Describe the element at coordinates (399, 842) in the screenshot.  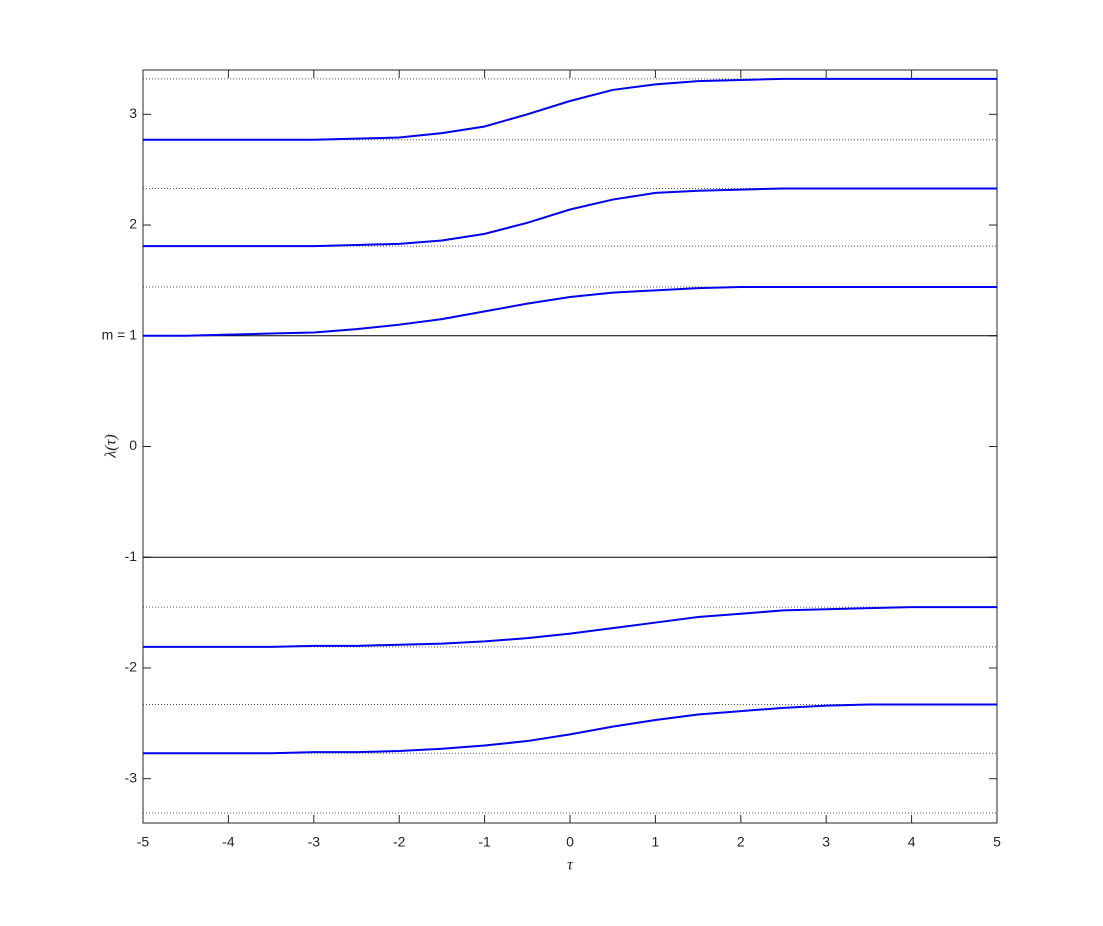
I see `x-tick-label: -2` at that location.